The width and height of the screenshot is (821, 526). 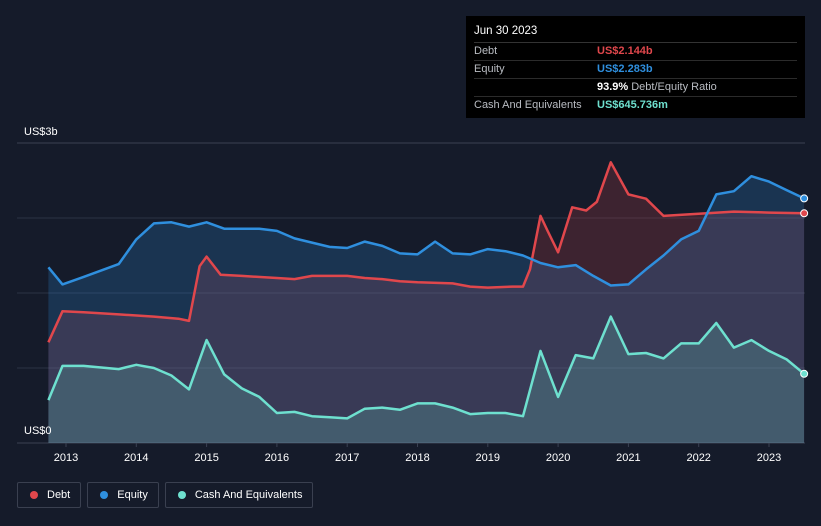 I want to click on x-tick-label-2013: 2013, so click(x=66, y=458).